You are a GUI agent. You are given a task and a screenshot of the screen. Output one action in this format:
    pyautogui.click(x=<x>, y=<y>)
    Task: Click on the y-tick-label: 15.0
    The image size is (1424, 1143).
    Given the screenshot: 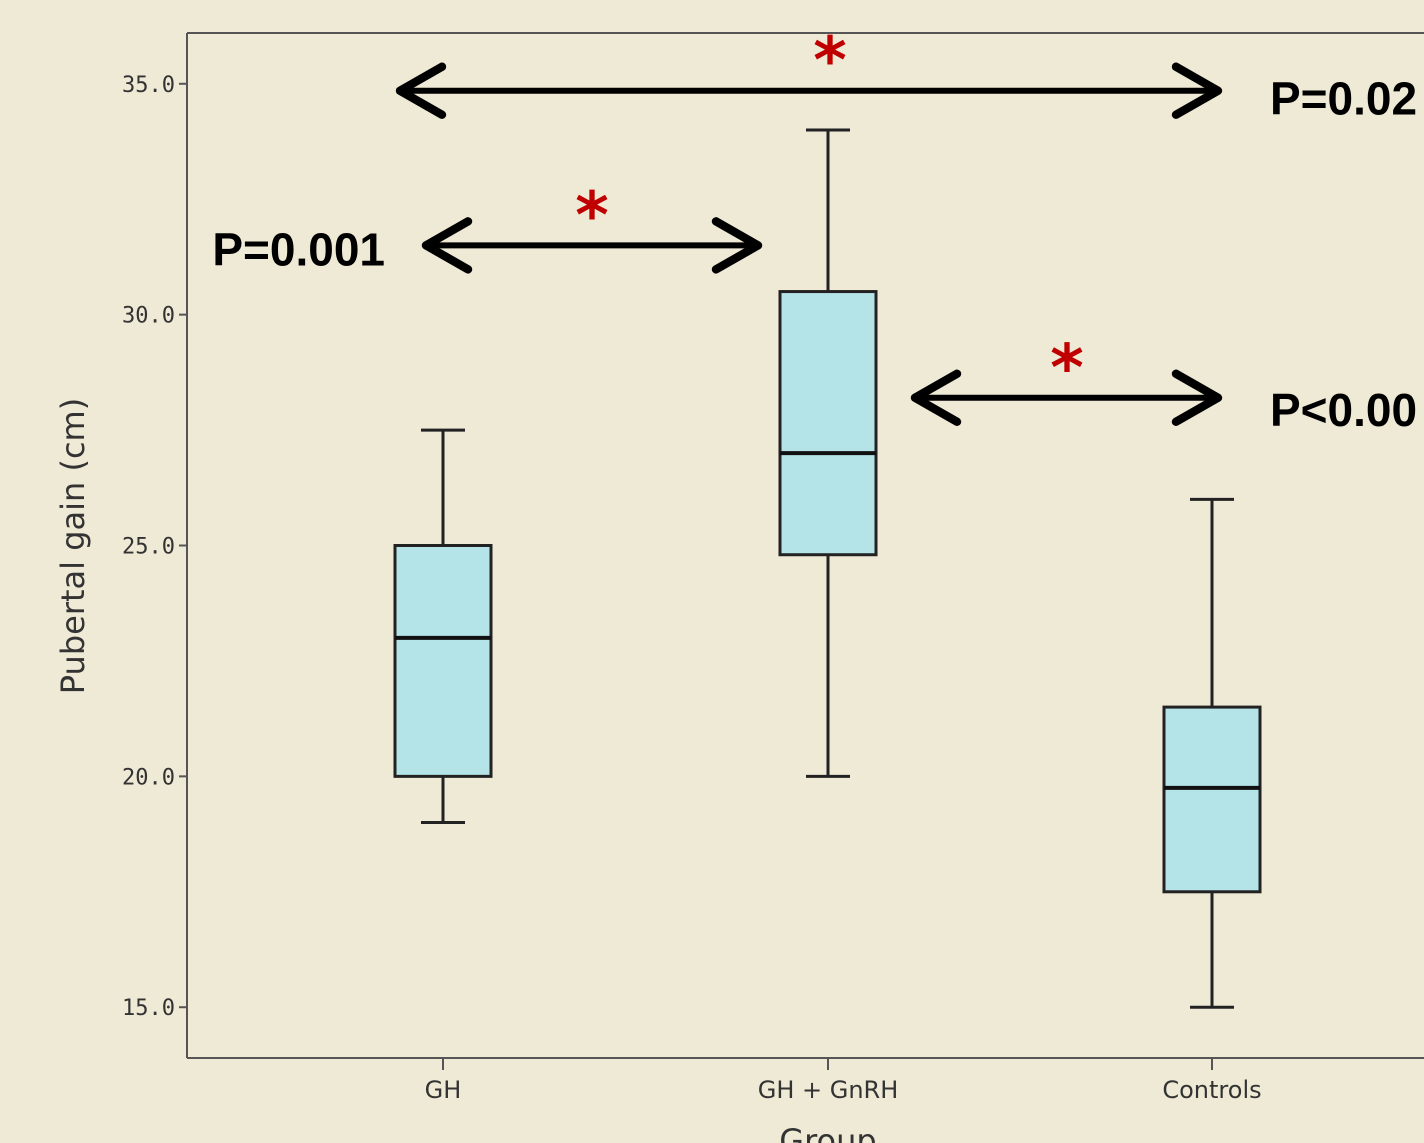 What is the action you would take?
    pyautogui.click(x=148, y=1008)
    